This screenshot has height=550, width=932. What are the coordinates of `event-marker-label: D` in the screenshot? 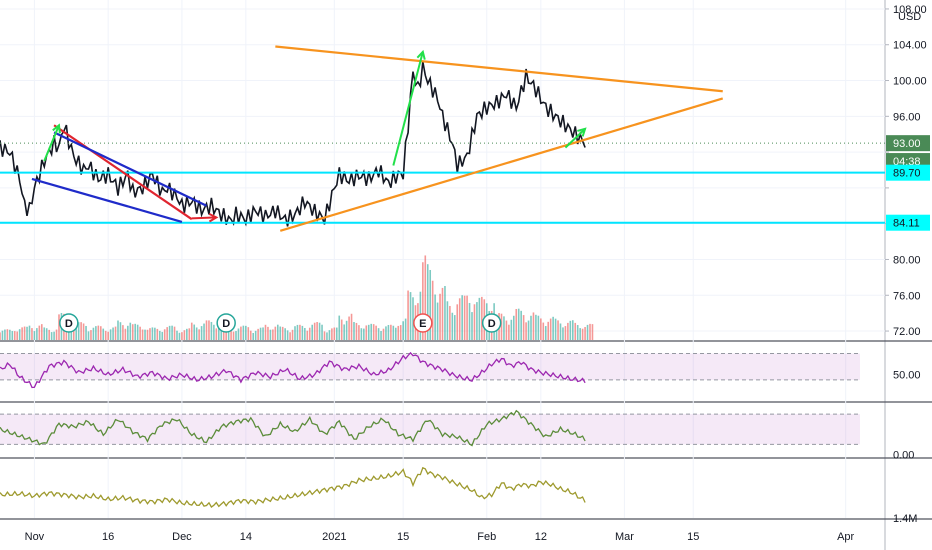 It's located at (69, 324).